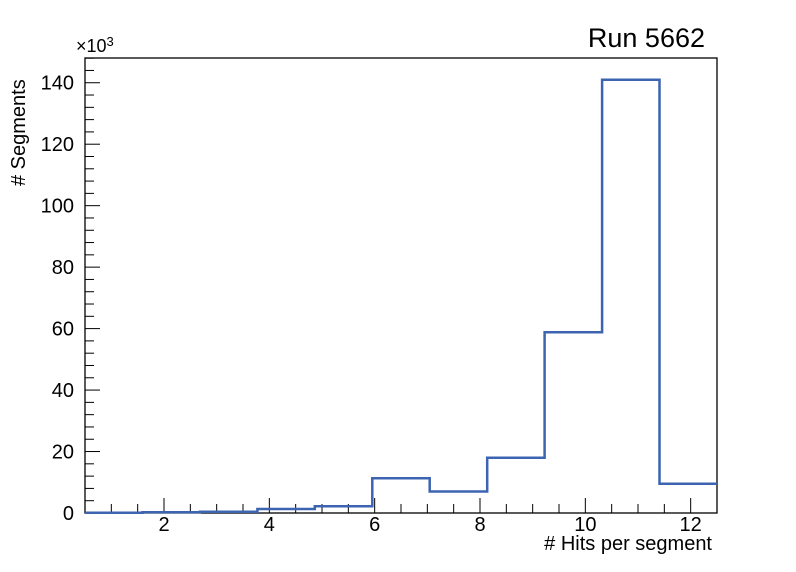 The image size is (796, 572). I want to click on y-tick-label: 20, so click(63, 453).